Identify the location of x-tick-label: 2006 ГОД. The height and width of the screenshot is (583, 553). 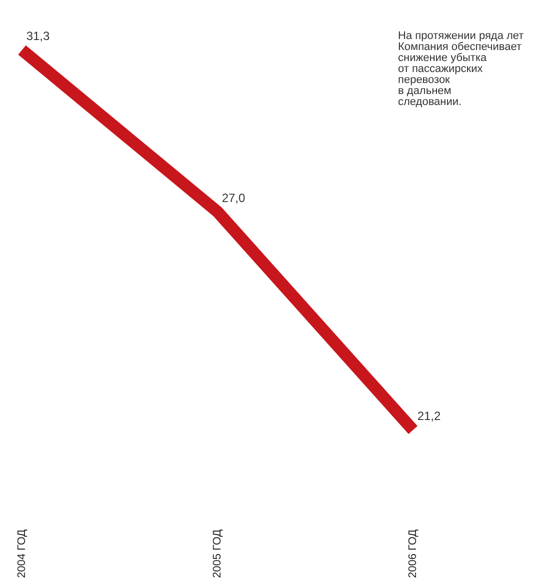
(413, 553).